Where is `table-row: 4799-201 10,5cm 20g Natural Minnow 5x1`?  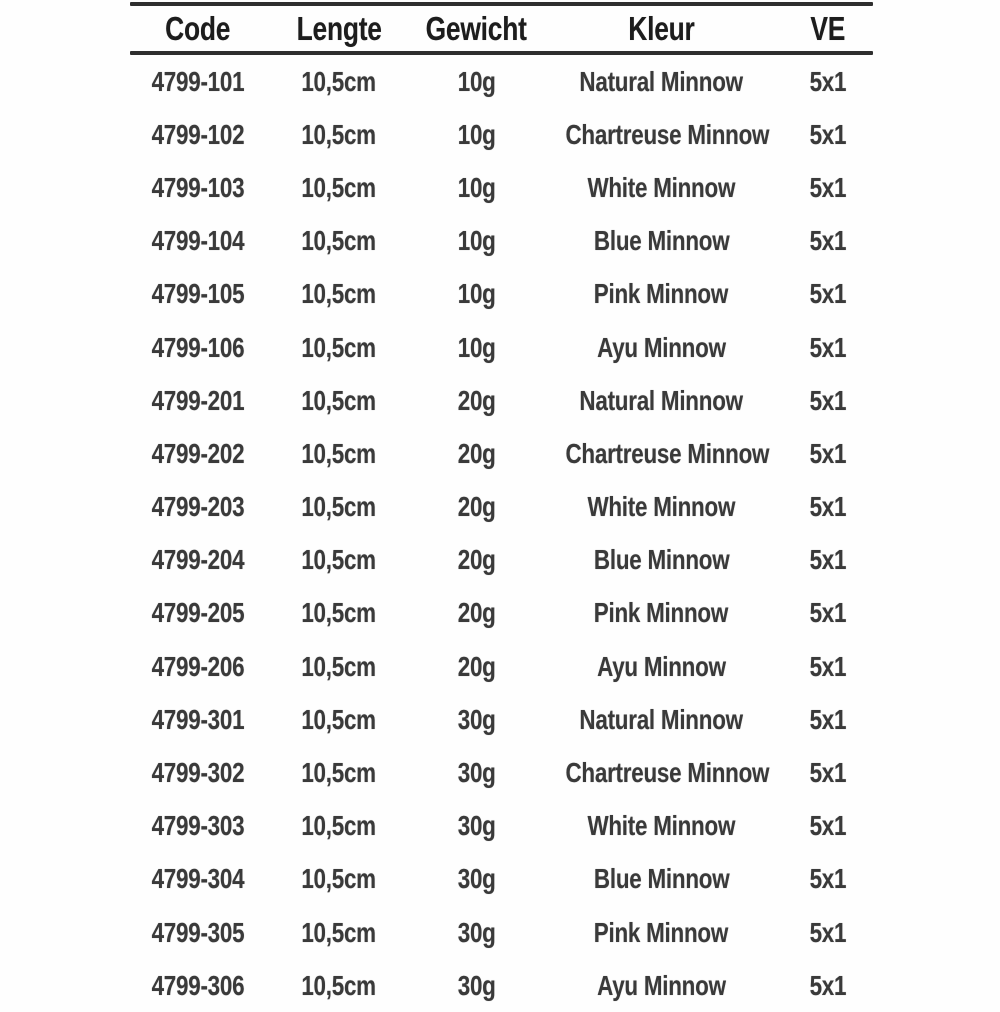
table-row: 4799-201 10,5cm 20g Natural Minnow 5x1 is located at coordinates (501, 400).